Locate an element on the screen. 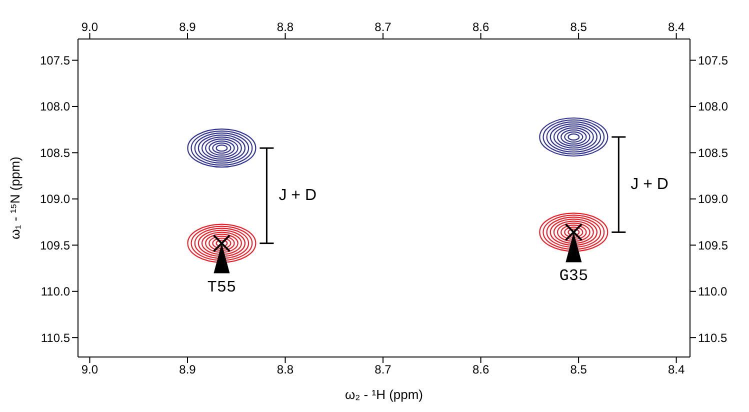 The height and width of the screenshot is (412, 749). x-tick-label: 8.8 is located at coordinates (285, 27).